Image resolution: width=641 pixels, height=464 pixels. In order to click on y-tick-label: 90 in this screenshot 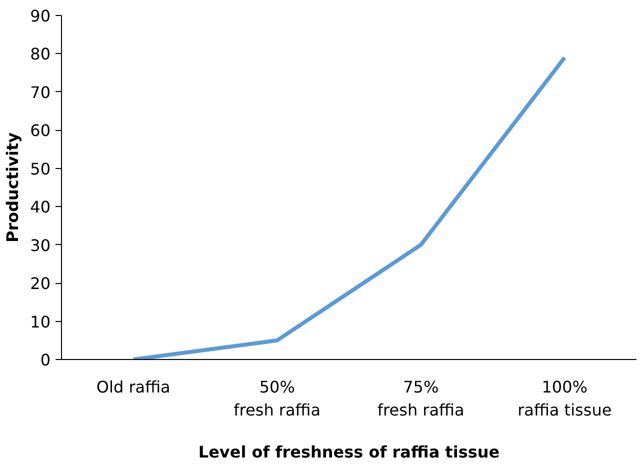, I will do `click(40, 16)`.